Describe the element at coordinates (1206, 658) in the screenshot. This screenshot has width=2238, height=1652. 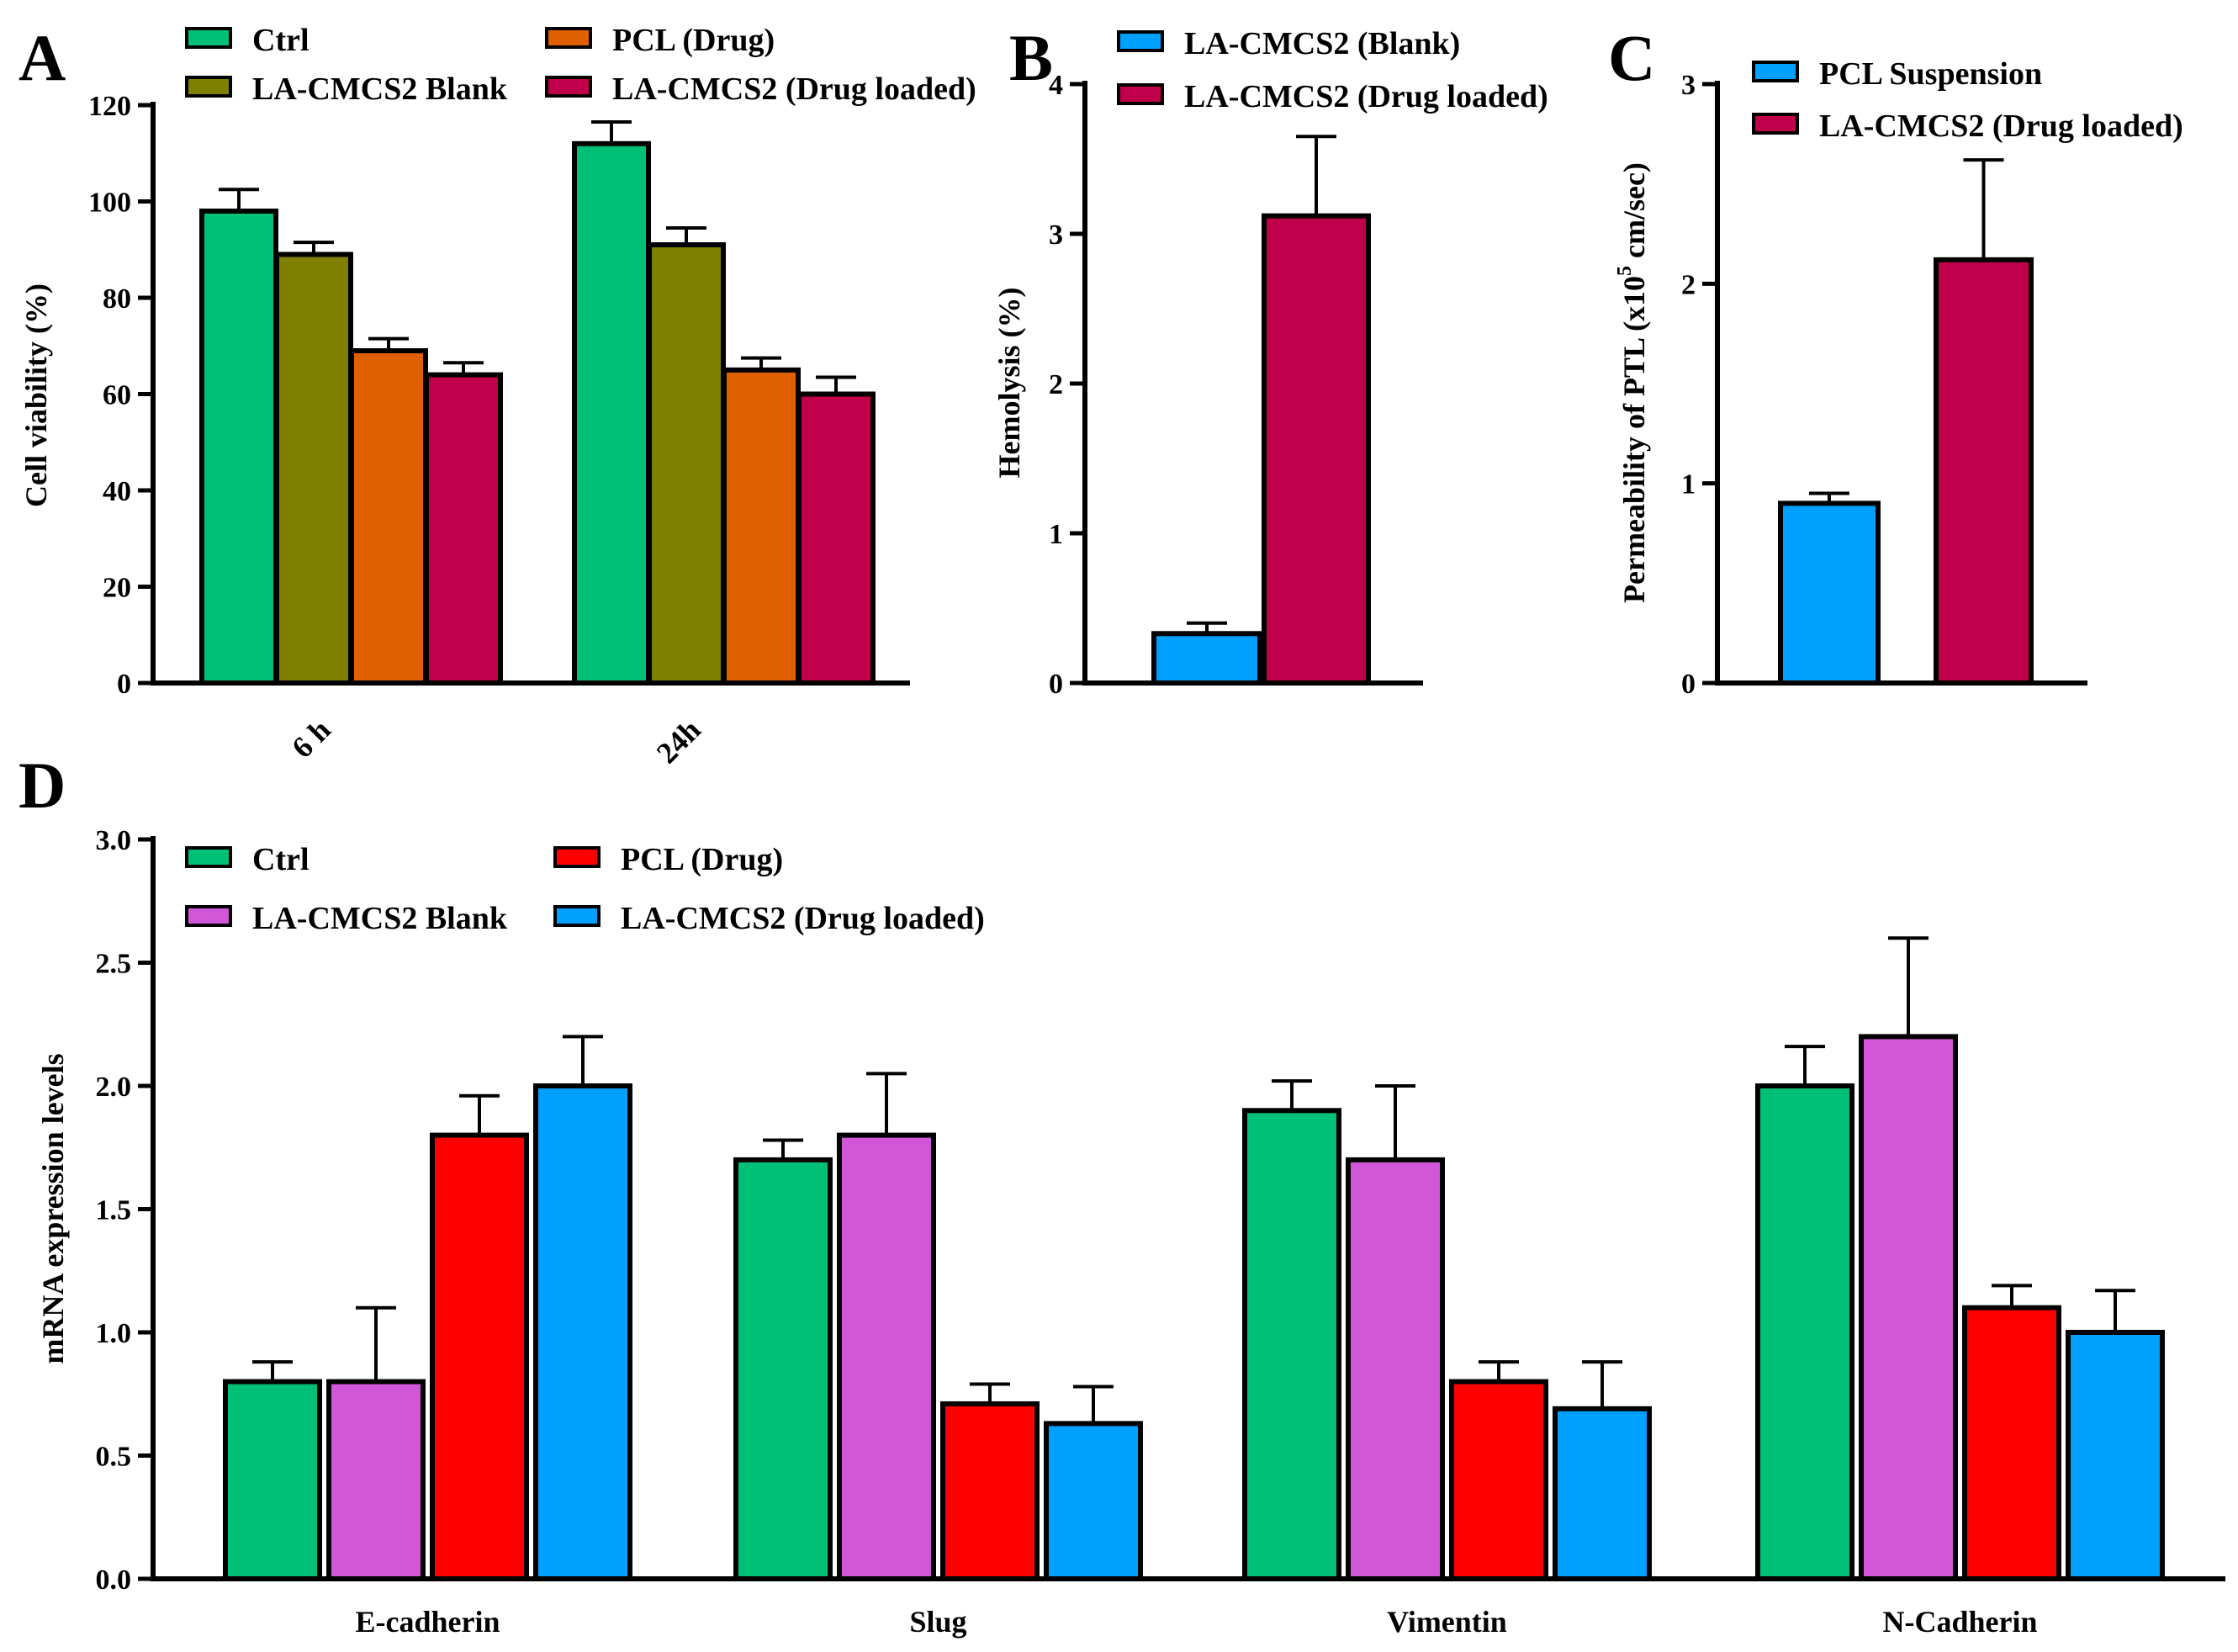
I see `bar-b-la-cmcs2-blank` at that location.